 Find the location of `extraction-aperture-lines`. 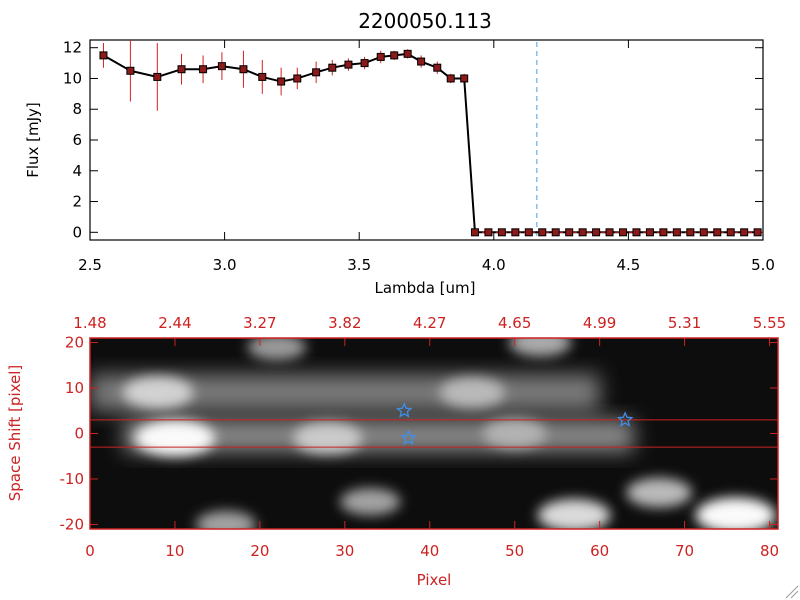

extraction-aperture-lines is located at coordinates (434, 433).